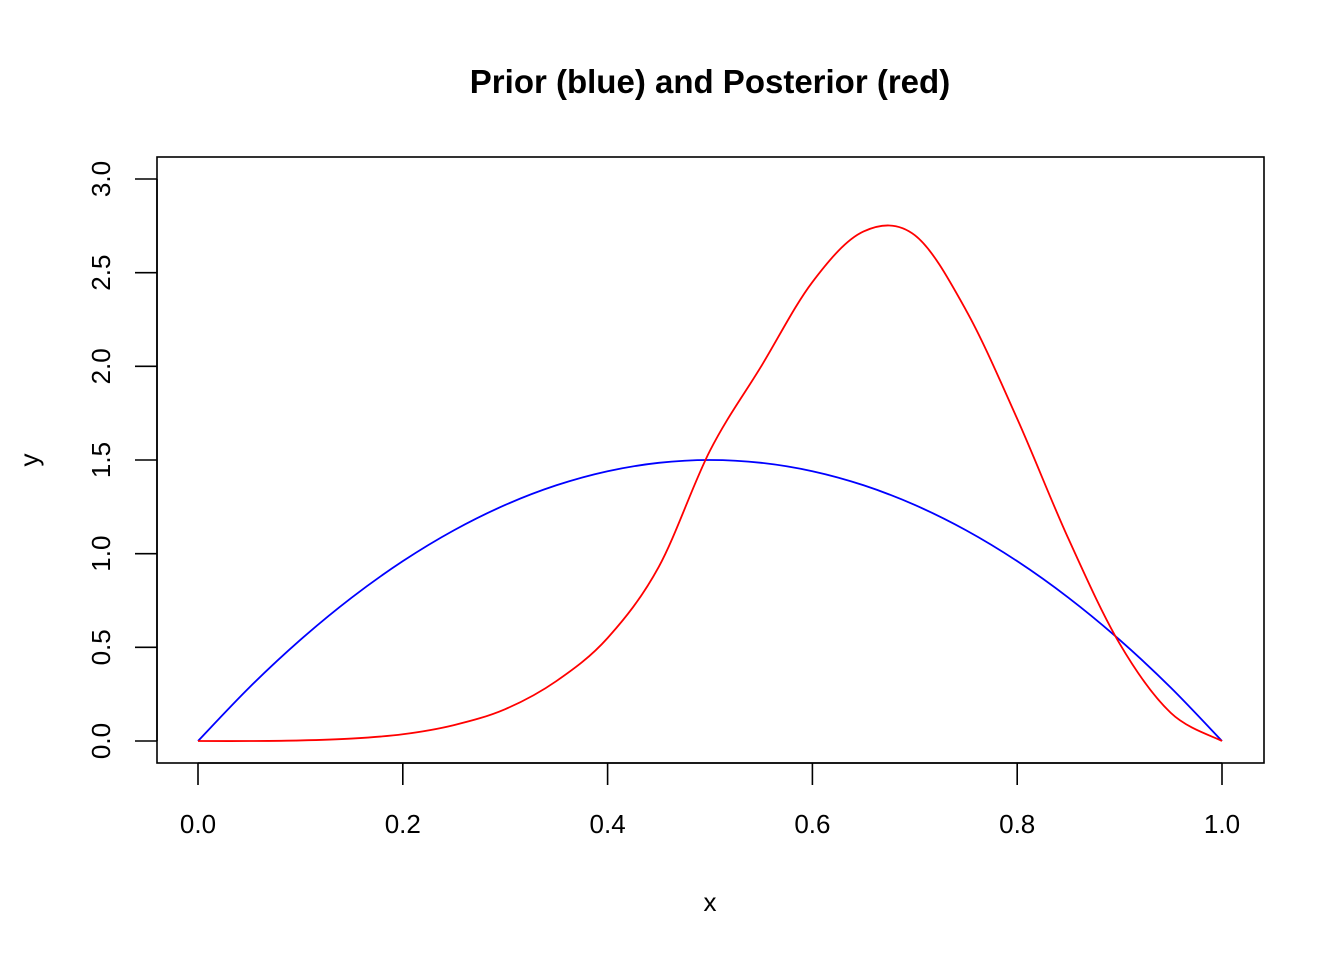 The height and width of the screenshot is (960, 1344). What do you see at coordinates (710, 81) in the screenshot?
I see `chart-title: Prior (blue) and Posterior (red)` at bounding box center [710, 81].